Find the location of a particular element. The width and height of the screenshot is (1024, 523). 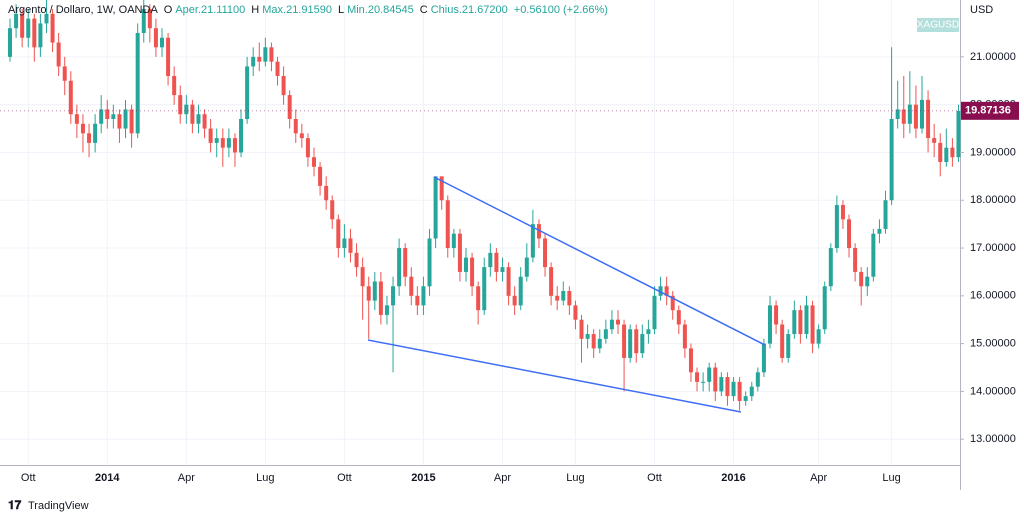

legend-key: H is located at coordinates (255, 10).